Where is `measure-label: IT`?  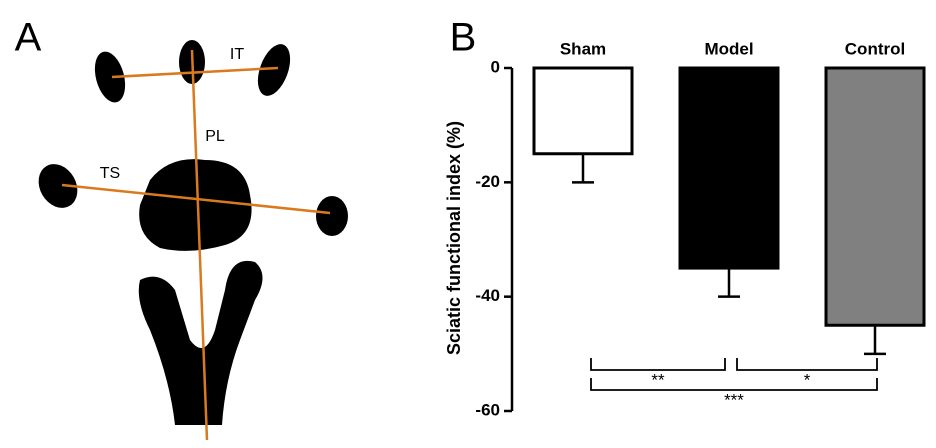
measure-label: IT is located at coordinates (237, 54).